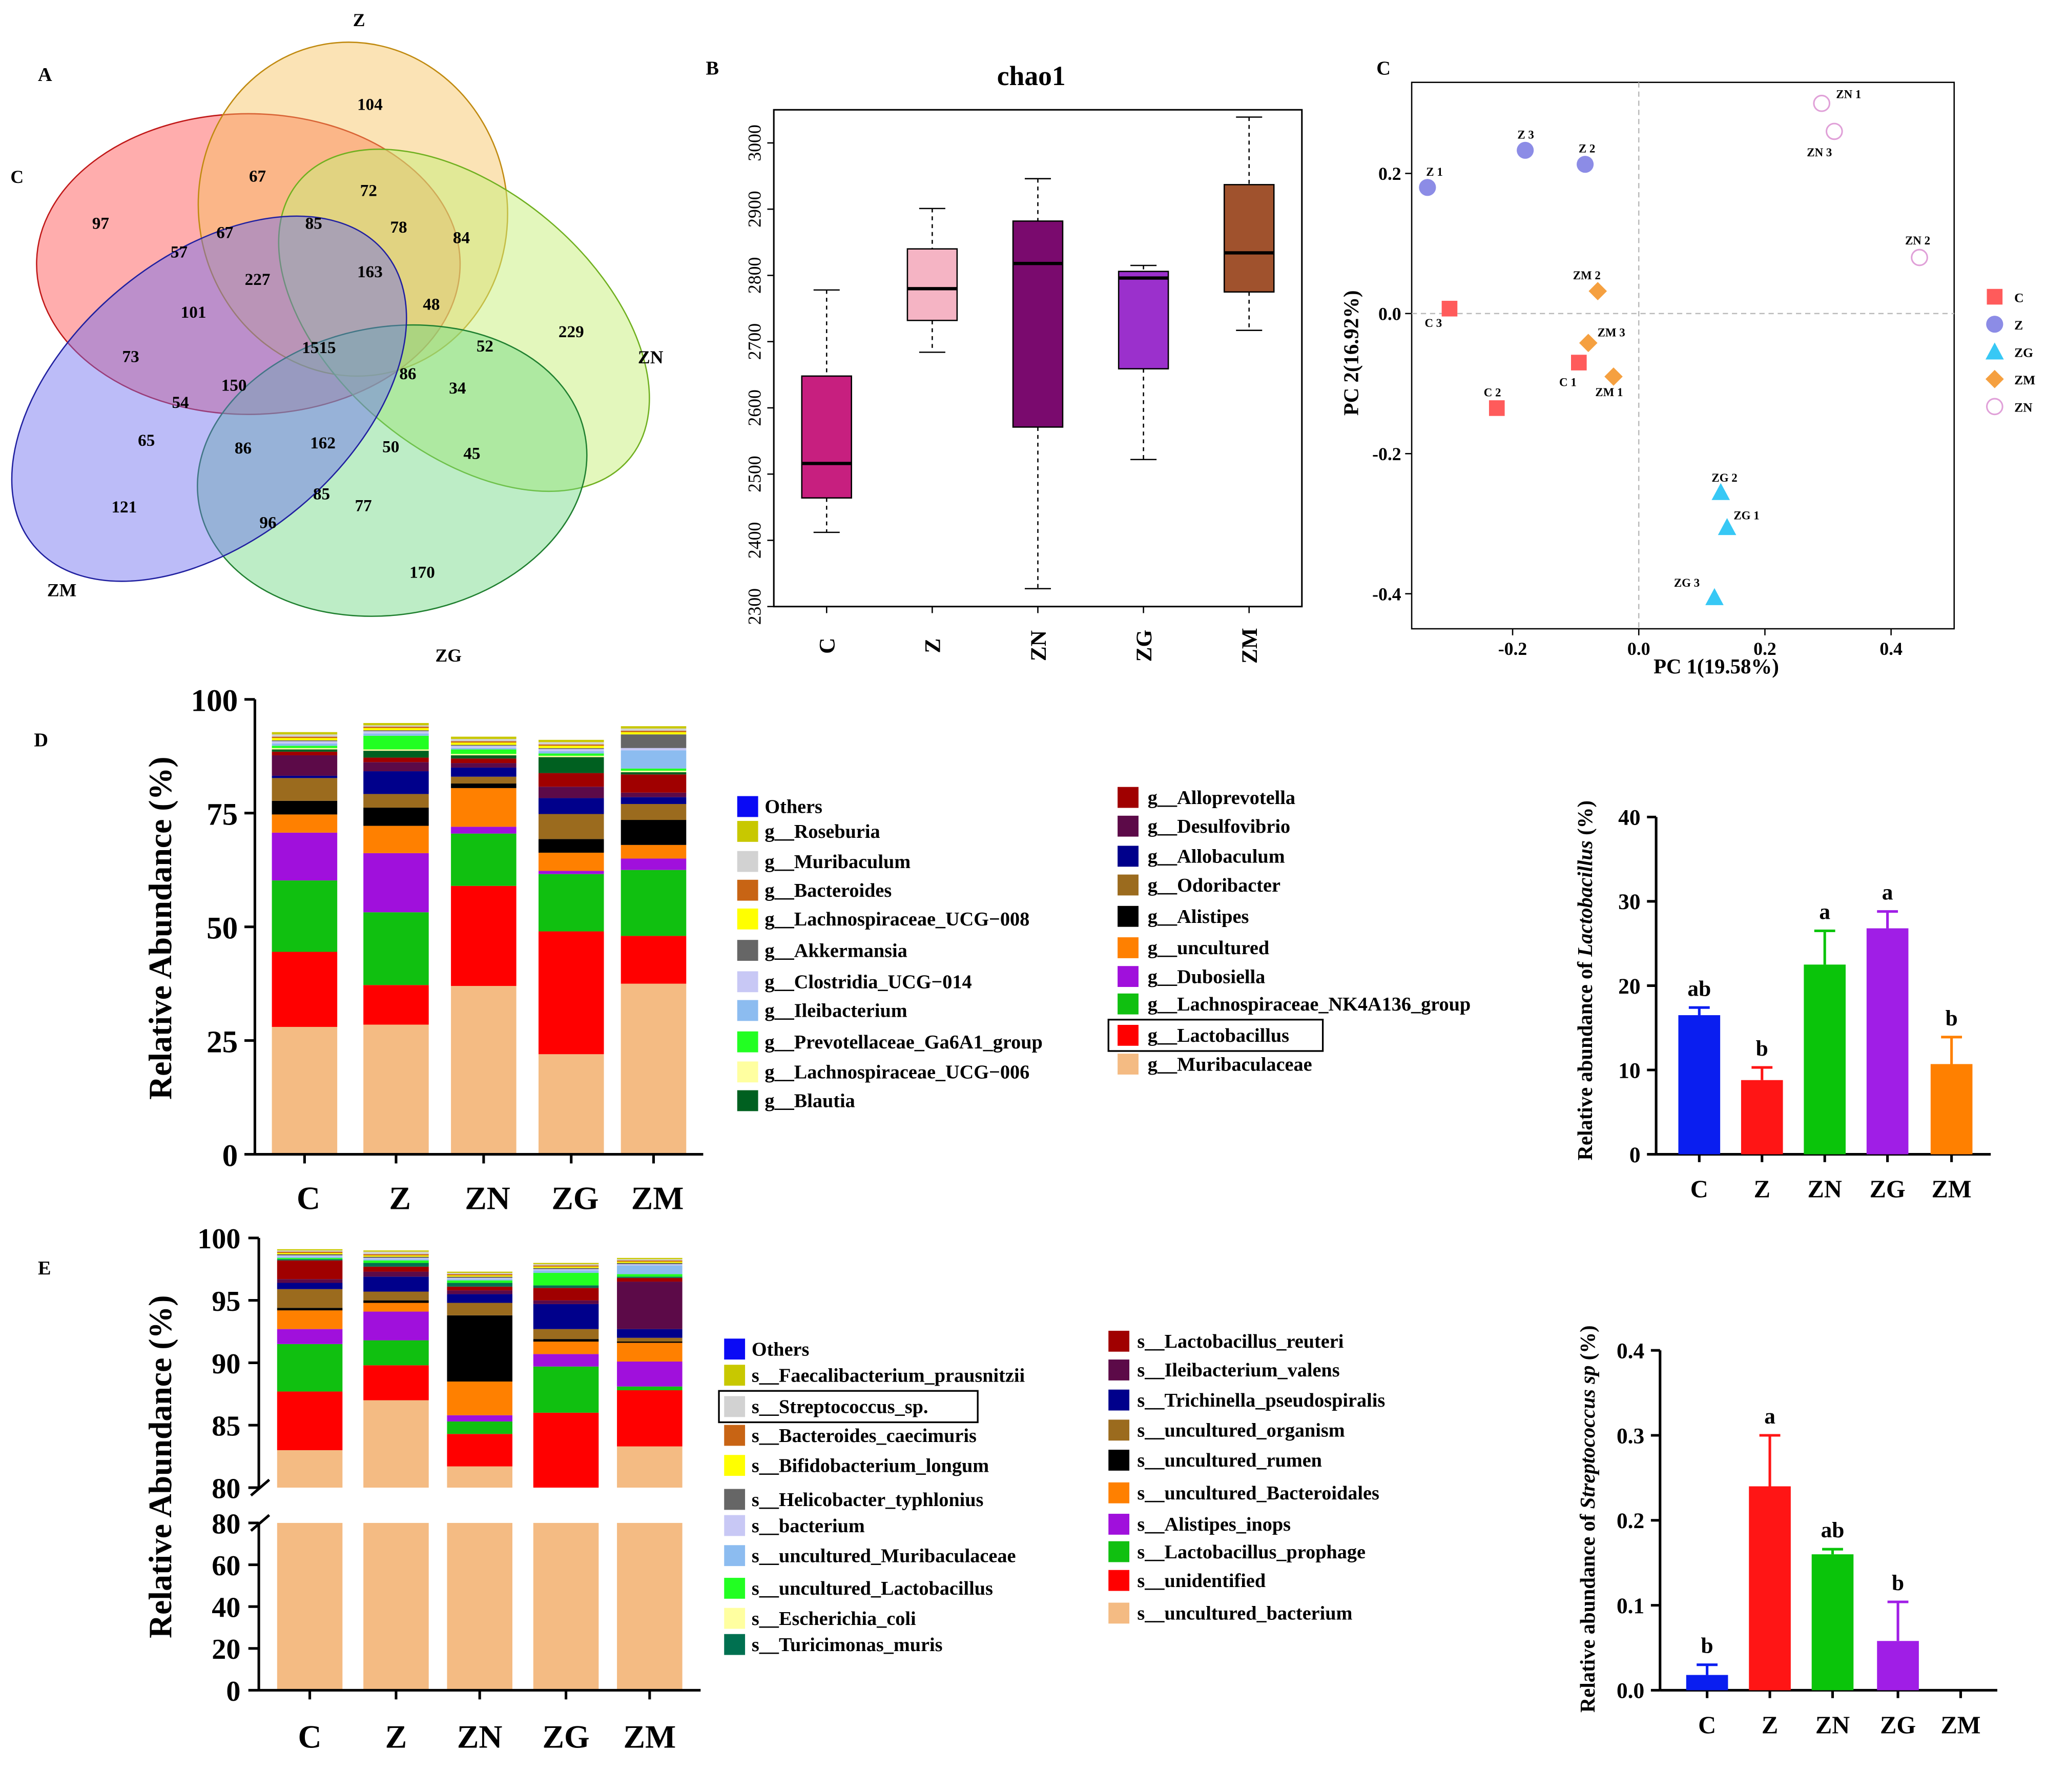 The image size is (2046, 1792). What do you see at coordinates (903, 1042) in the screenshot?
I see `legend-label: g__Prevotellaceae_Ga6A1_group` at bounding box center [903, 1042].